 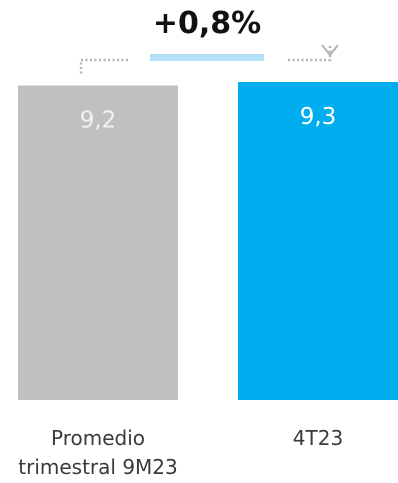 I want to click on change-label: +0,8%, so click(x=207, y=23).